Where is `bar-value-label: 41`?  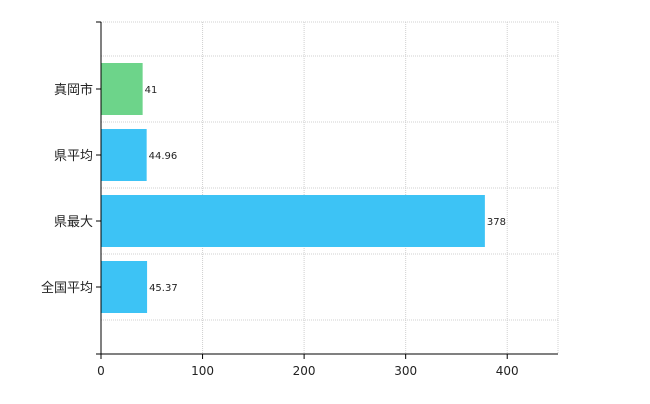 bar-value-label: 41 is located at coordinates (151, 90).